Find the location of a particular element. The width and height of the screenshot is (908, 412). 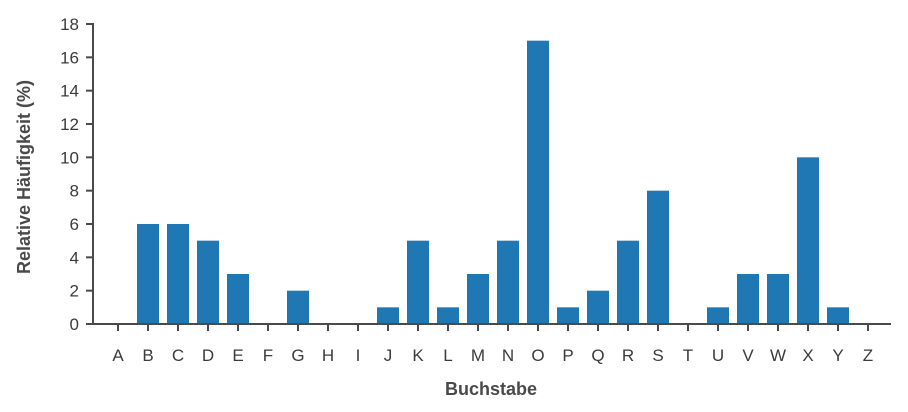

x-tick-label-H: H is located at coordinates (328, 355).